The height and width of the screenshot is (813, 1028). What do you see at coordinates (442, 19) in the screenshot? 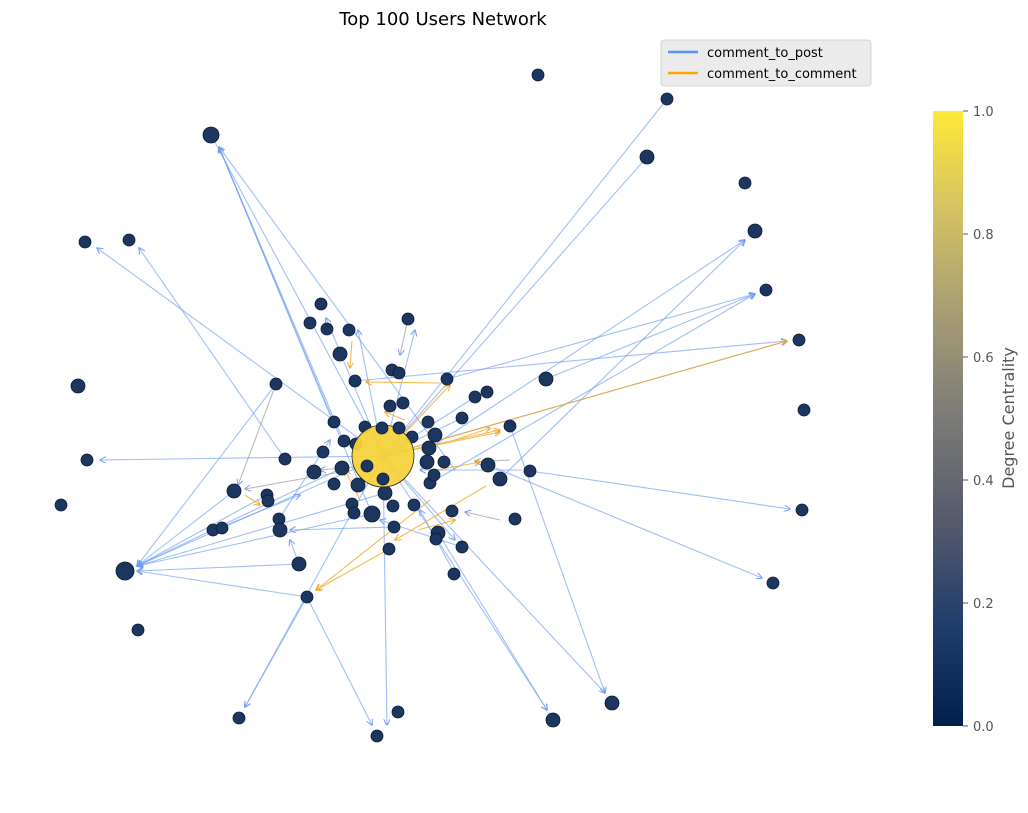
I see `chart-title: Top 100 Users Network` at bounding box center [442, 19].